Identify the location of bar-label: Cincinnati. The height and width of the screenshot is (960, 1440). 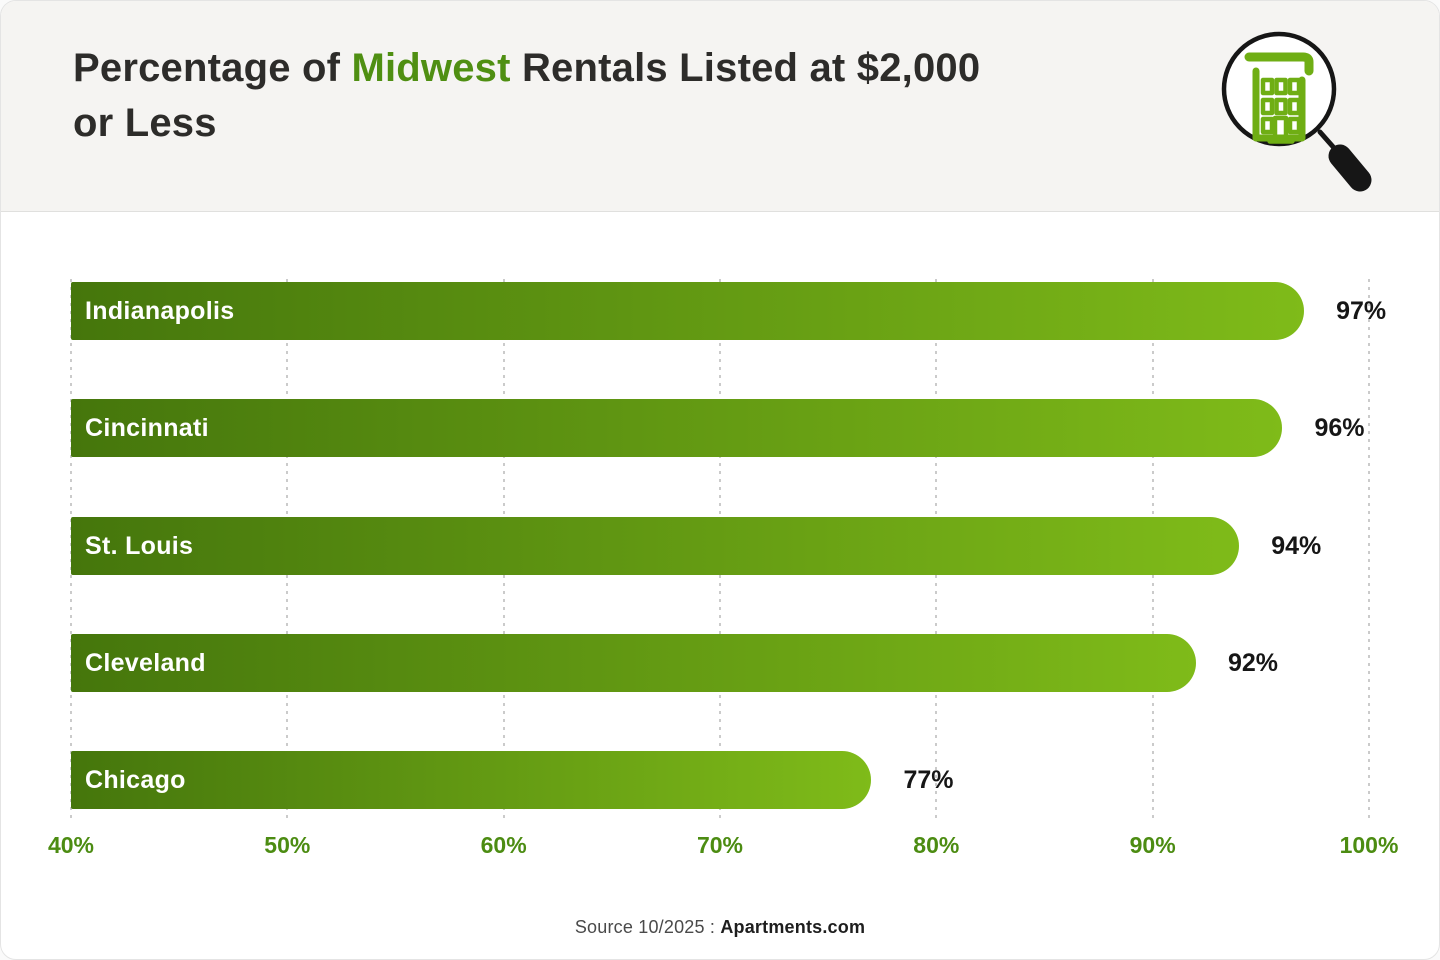
(147, 428).